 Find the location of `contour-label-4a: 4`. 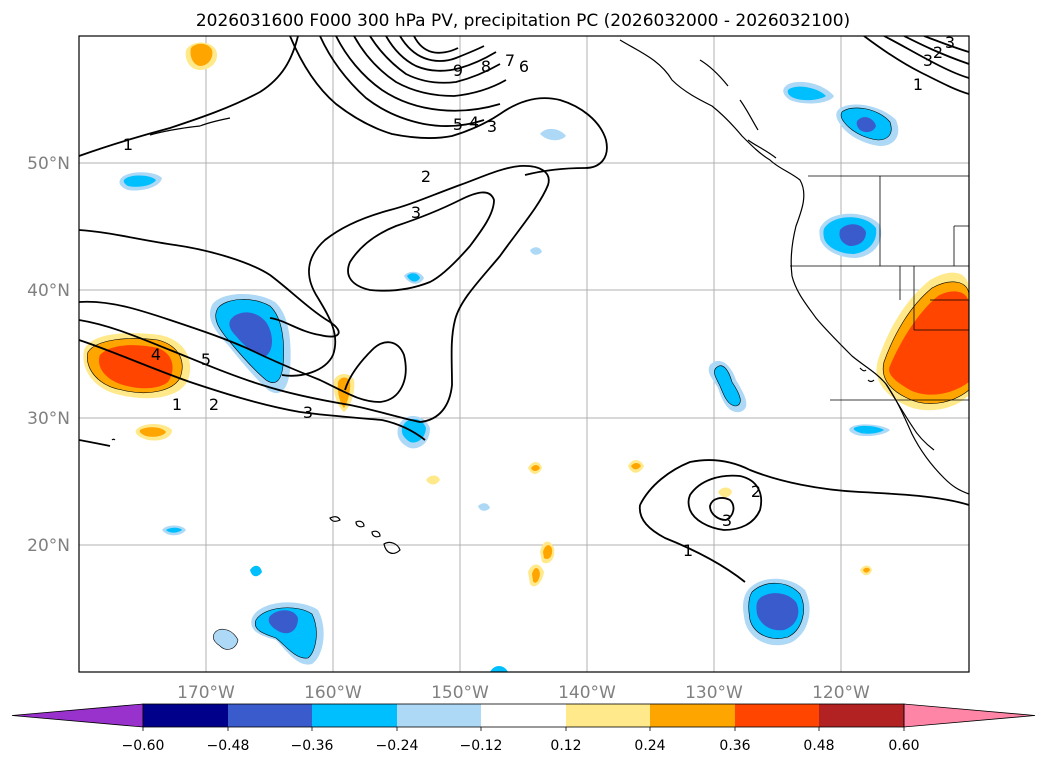

contour-label-4a: 4 is located at coordinates (474, 122).